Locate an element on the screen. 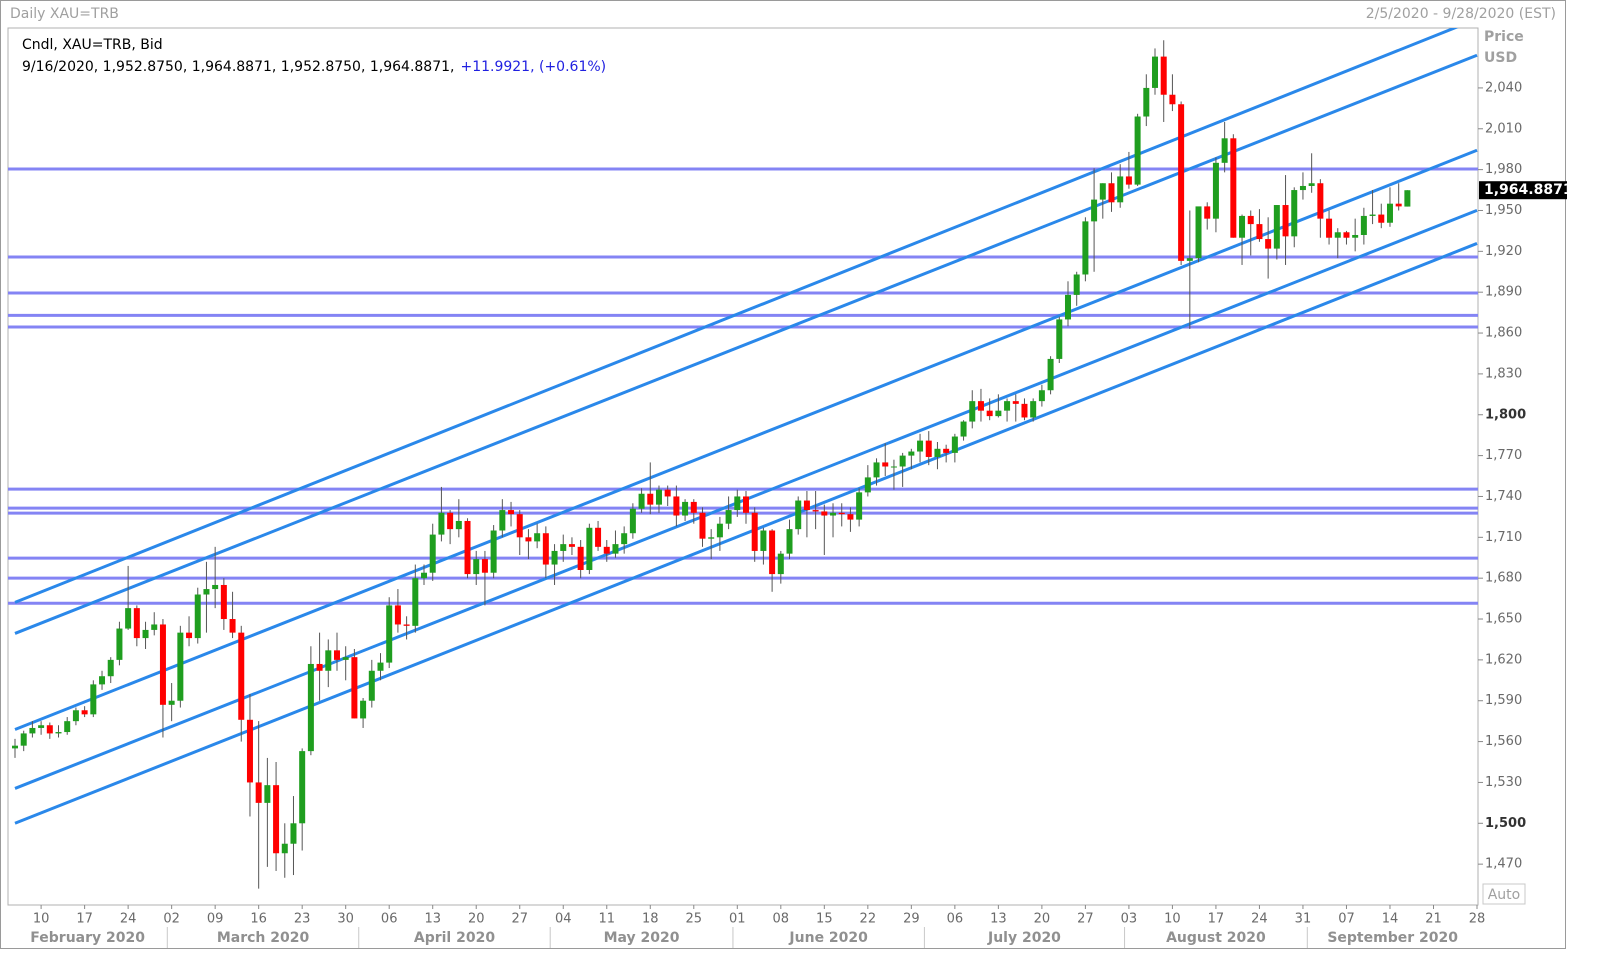  last-price-tag is located at coordinates (1523, 190).